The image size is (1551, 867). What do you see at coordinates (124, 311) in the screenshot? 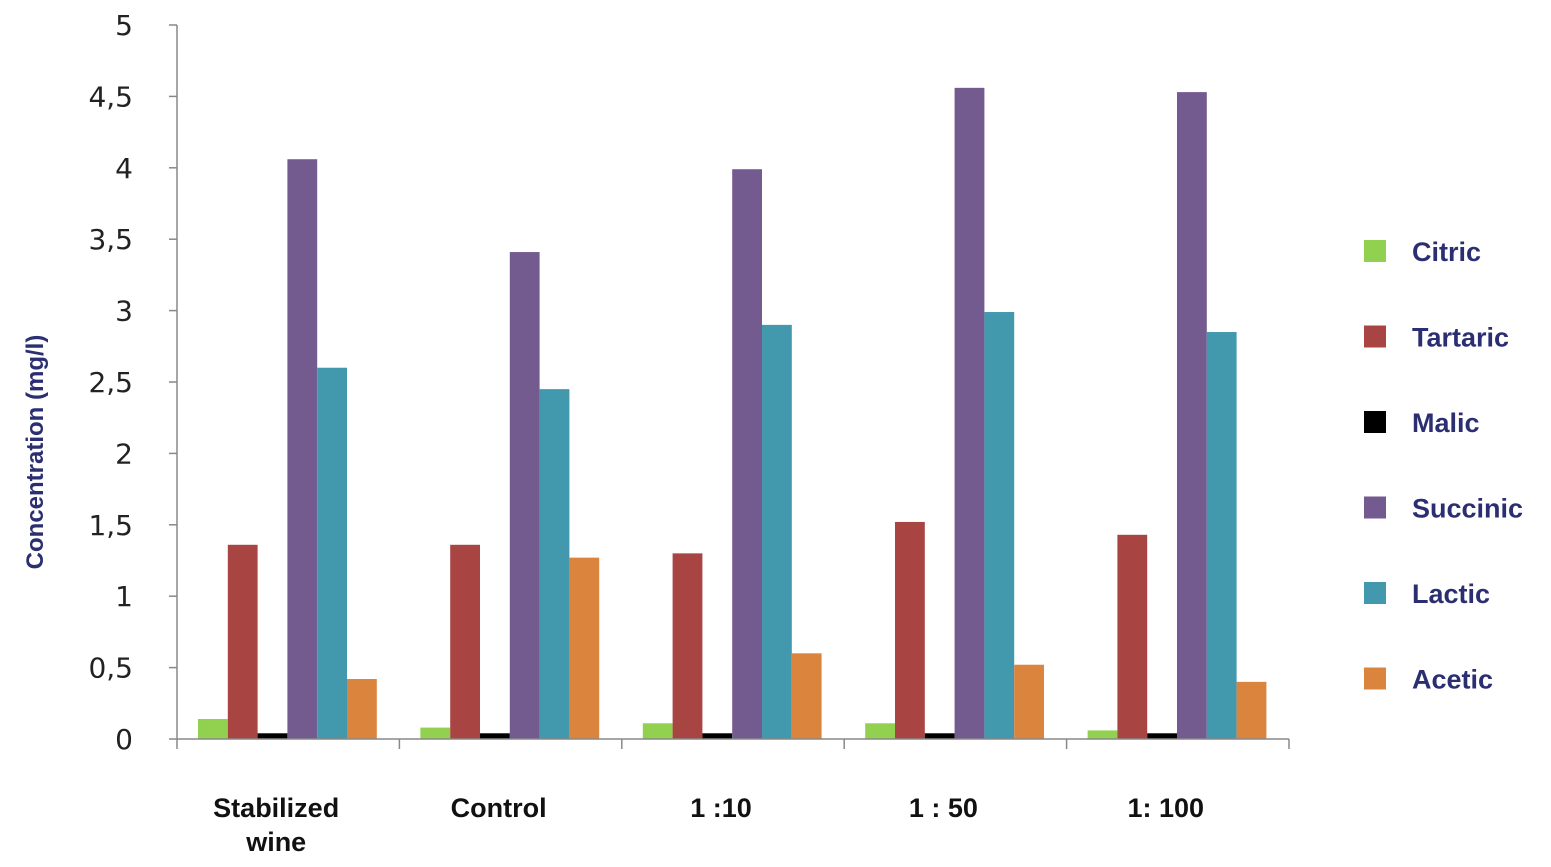
I see `y-tick-label: 3` at bounding box center [124, 311].